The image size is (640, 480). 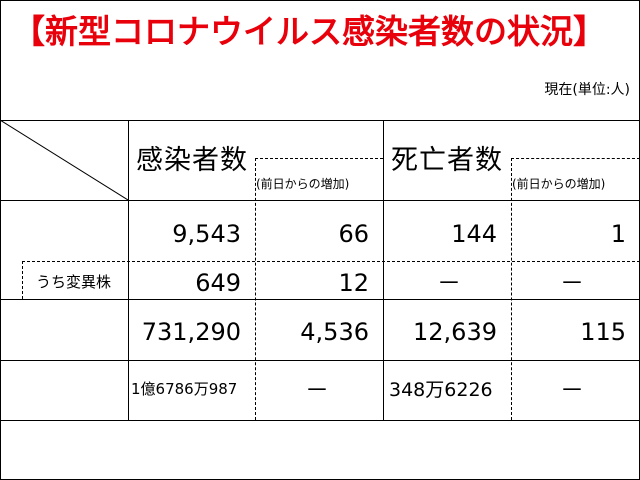 What do you see at coordinates (320, 120) in the screenshot?
I see `table-top-border` at bounding box center [320, 120].